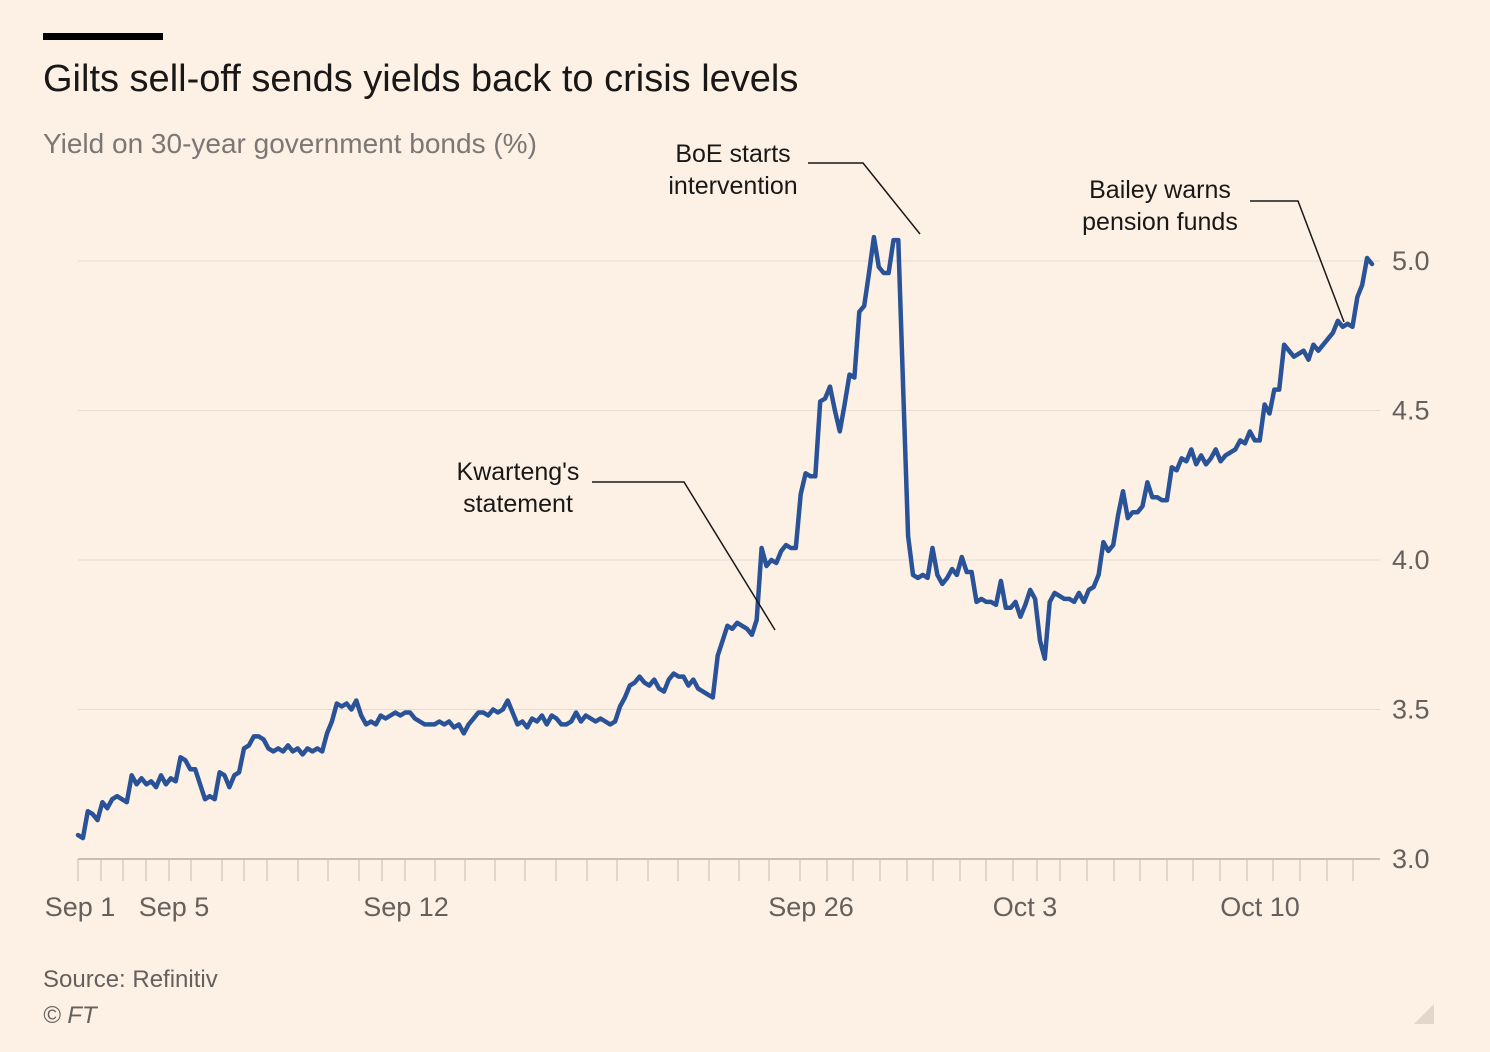 Image resolution: width=1490 pixels, height=1052 pixels. What do you see at coordinates (732, 154) in the screenshot?
I see `annotation-label: BoE starts` at bounding box center [732, 154].